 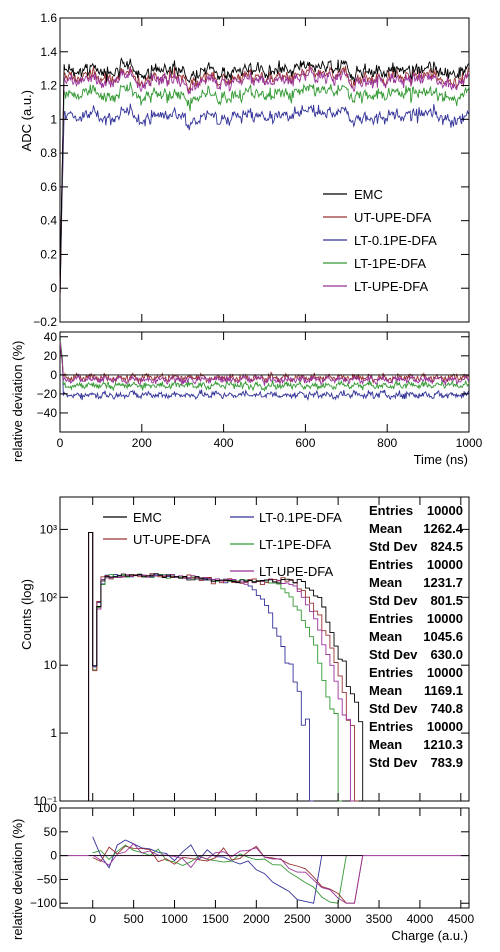 What do you see at coordinates (443, 528) in the screenshot?
I see `stats-emc-mean-value: 1262.4` at bounding box center [443, 528].